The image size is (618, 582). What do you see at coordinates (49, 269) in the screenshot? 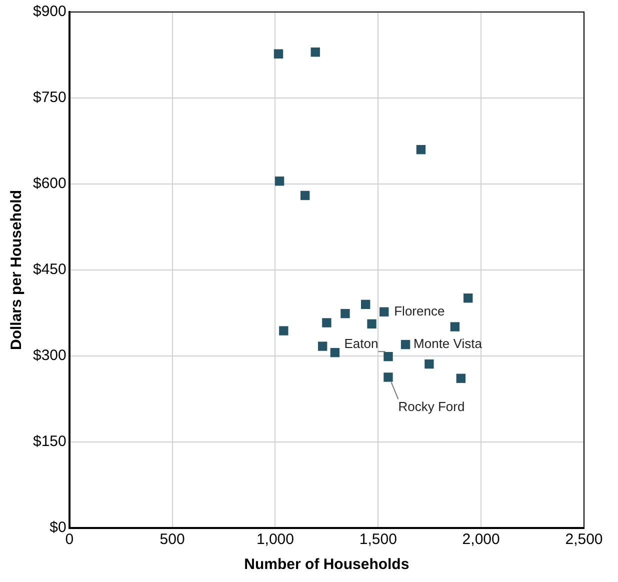
I see `y-tick-label: $450` at bounding box center [49, 269].